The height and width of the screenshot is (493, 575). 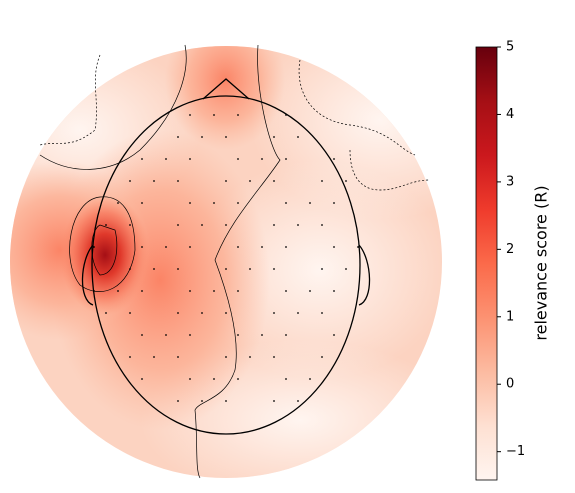 What do you see at coordinates (510, 249) in the screenshot?
I see `colorbar-tick-label: 2` at bounding box center [510, 249].